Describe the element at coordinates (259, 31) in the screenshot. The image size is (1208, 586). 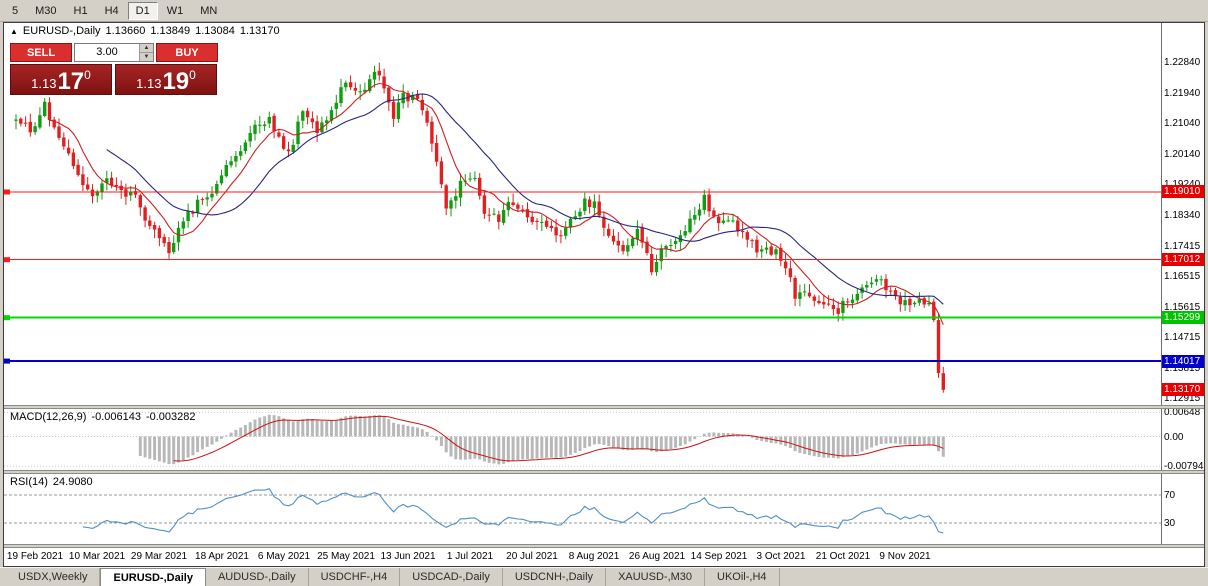
I see `ohlc-close: 1.13170` at that location.